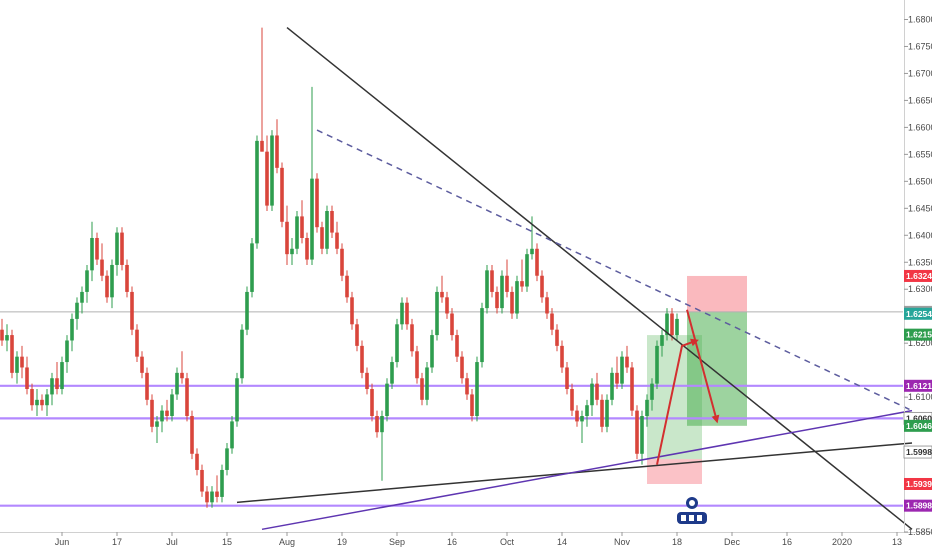  I want to click on y-tick-label: 1.64000, so click(920, 235).